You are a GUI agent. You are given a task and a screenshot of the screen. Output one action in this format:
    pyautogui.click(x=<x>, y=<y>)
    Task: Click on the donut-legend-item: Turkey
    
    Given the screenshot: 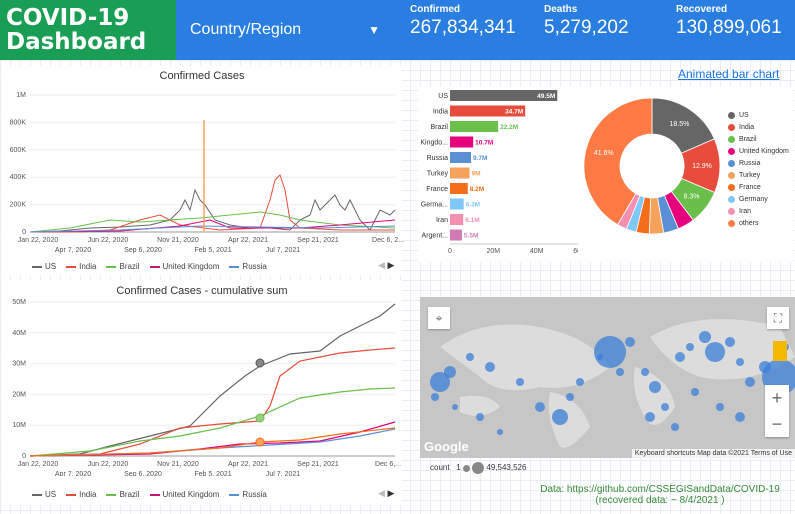 What is the action you would take?
    pyautogui.click(x=758, y=176)
    